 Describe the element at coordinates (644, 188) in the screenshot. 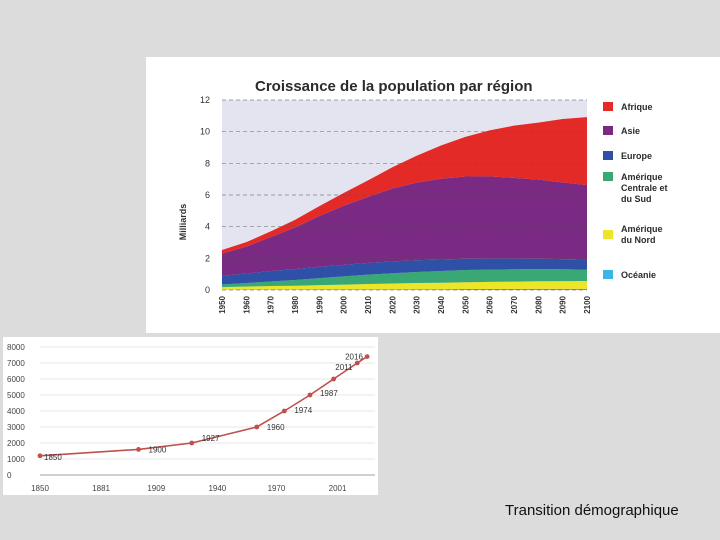

I see `legend-label: Amérique Centrale et du Sud` at that location.